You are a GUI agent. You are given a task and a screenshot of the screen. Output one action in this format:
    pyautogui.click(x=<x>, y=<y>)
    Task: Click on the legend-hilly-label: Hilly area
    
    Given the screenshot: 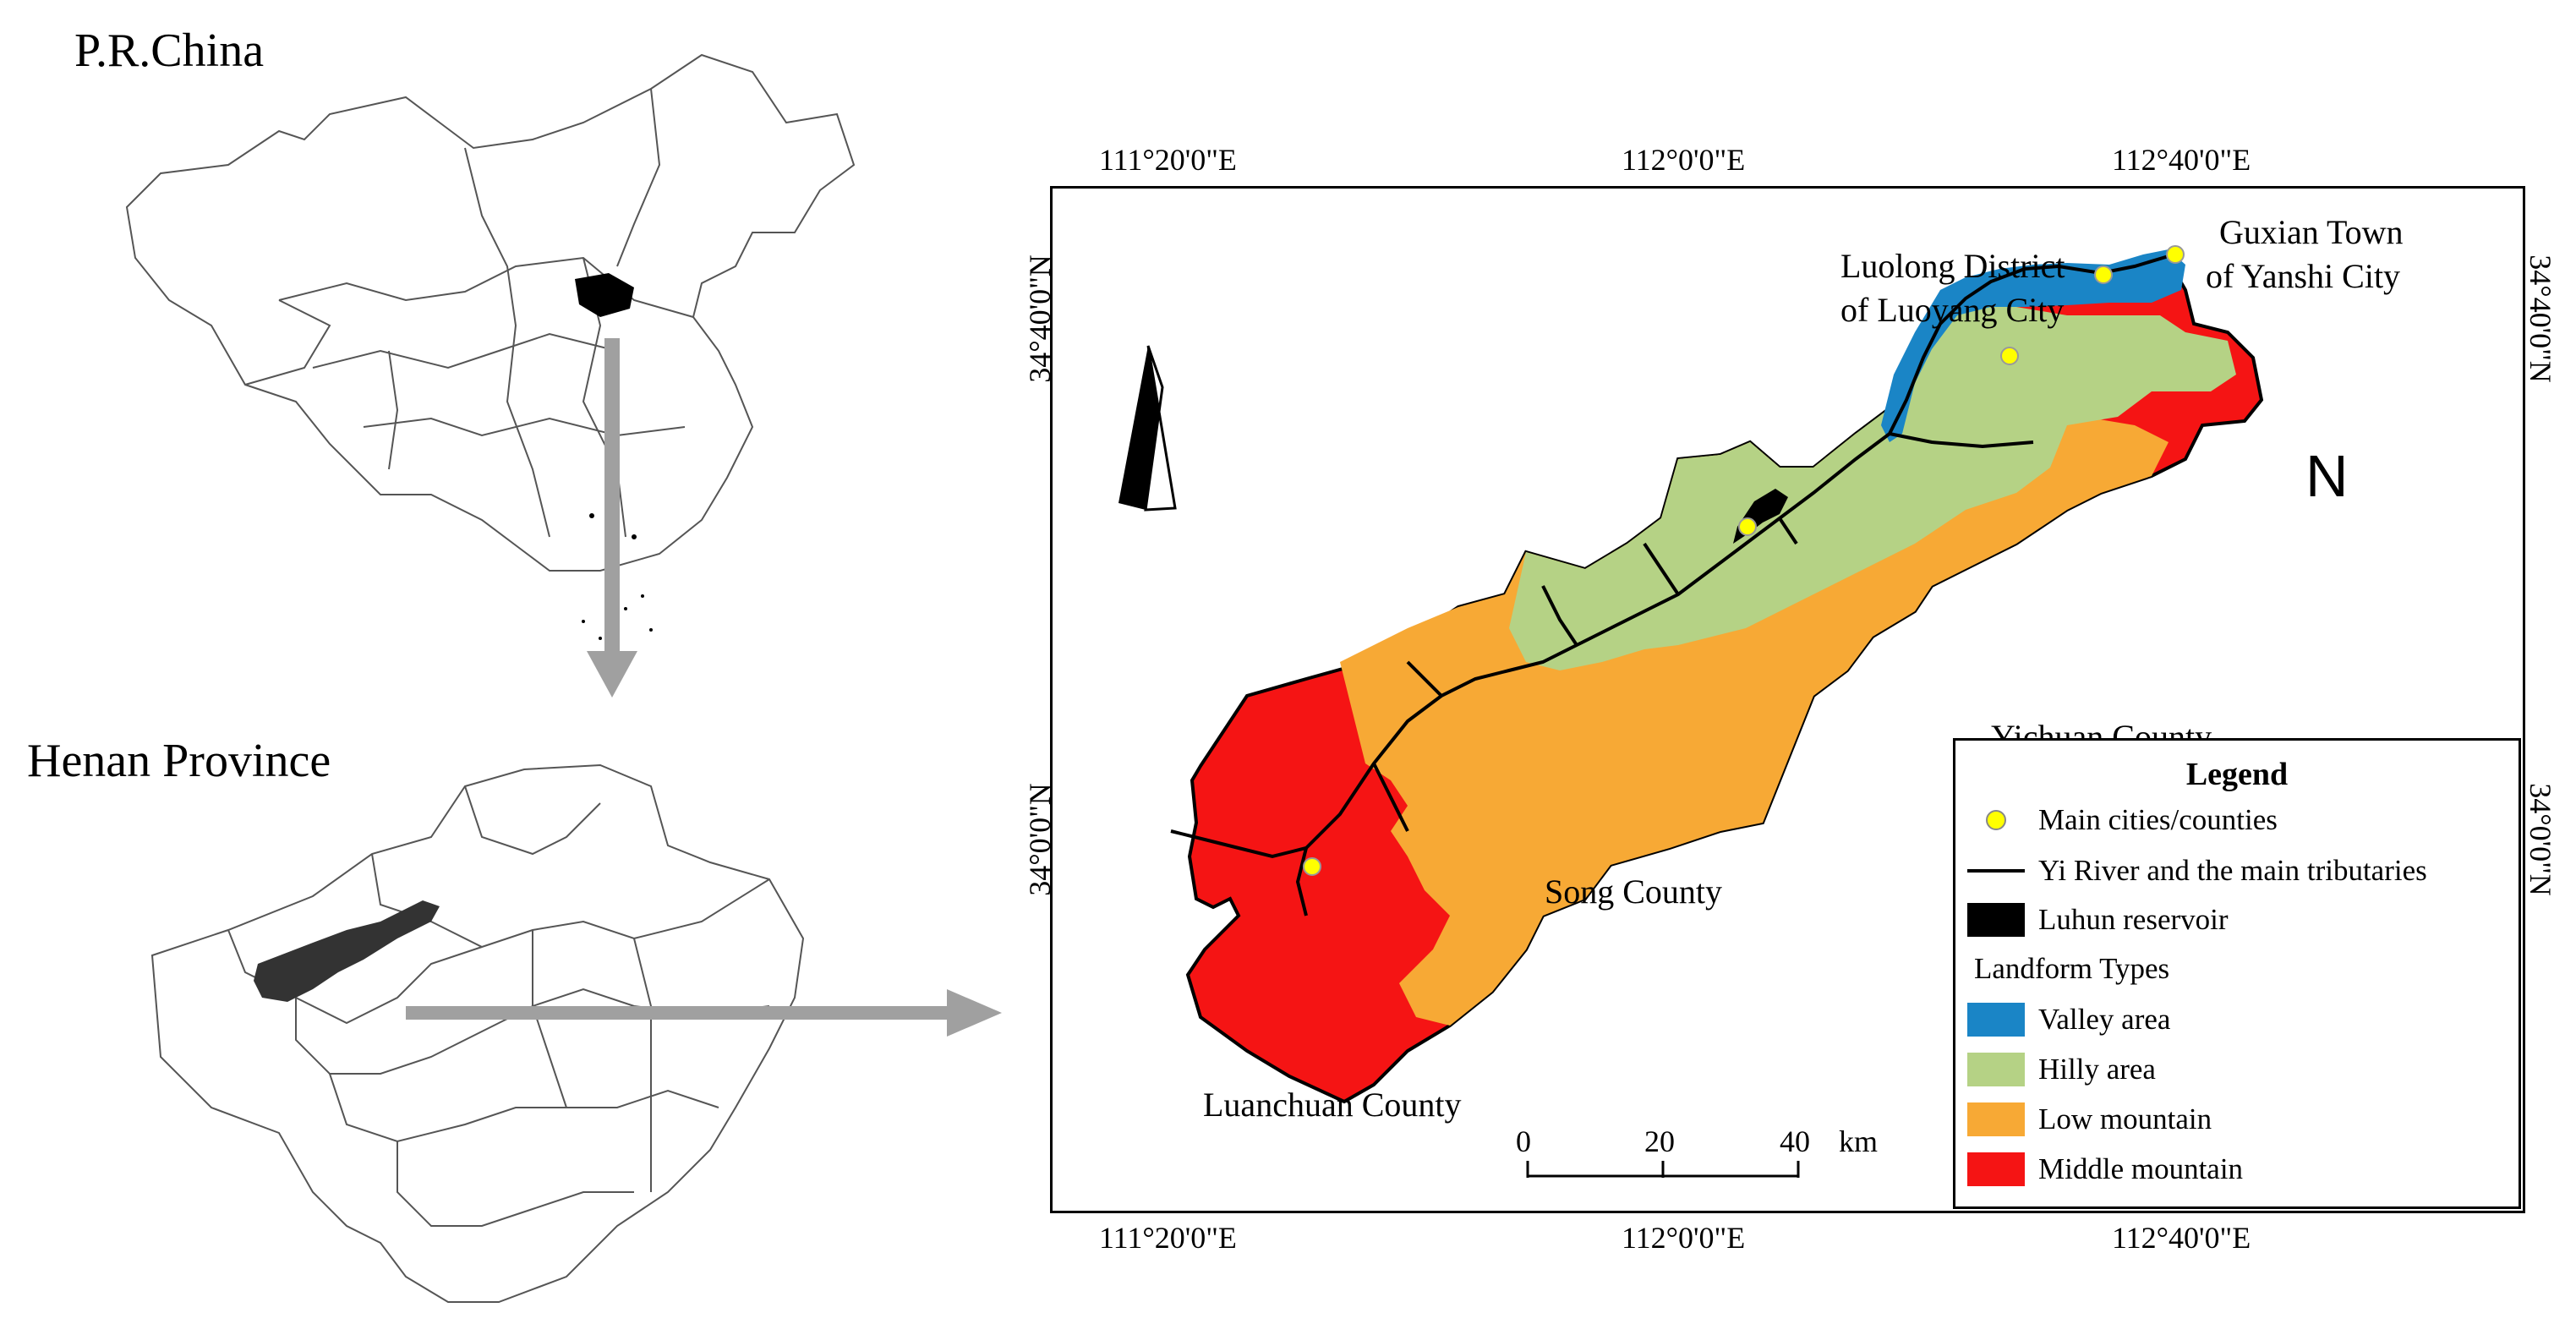 What is the action you would take?
    pyautogui.click(x=2097, y=1069)
    